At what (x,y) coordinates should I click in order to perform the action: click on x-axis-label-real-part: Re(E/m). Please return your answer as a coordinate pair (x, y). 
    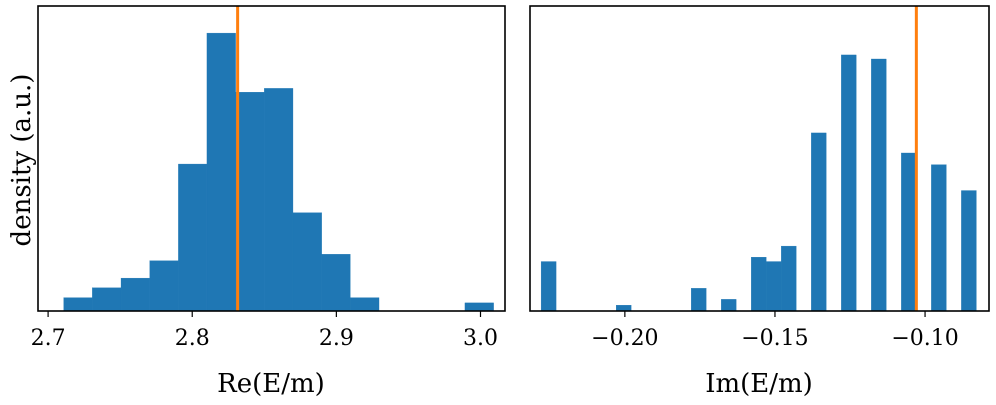
    Looking at the image, I should click on (271, 384).